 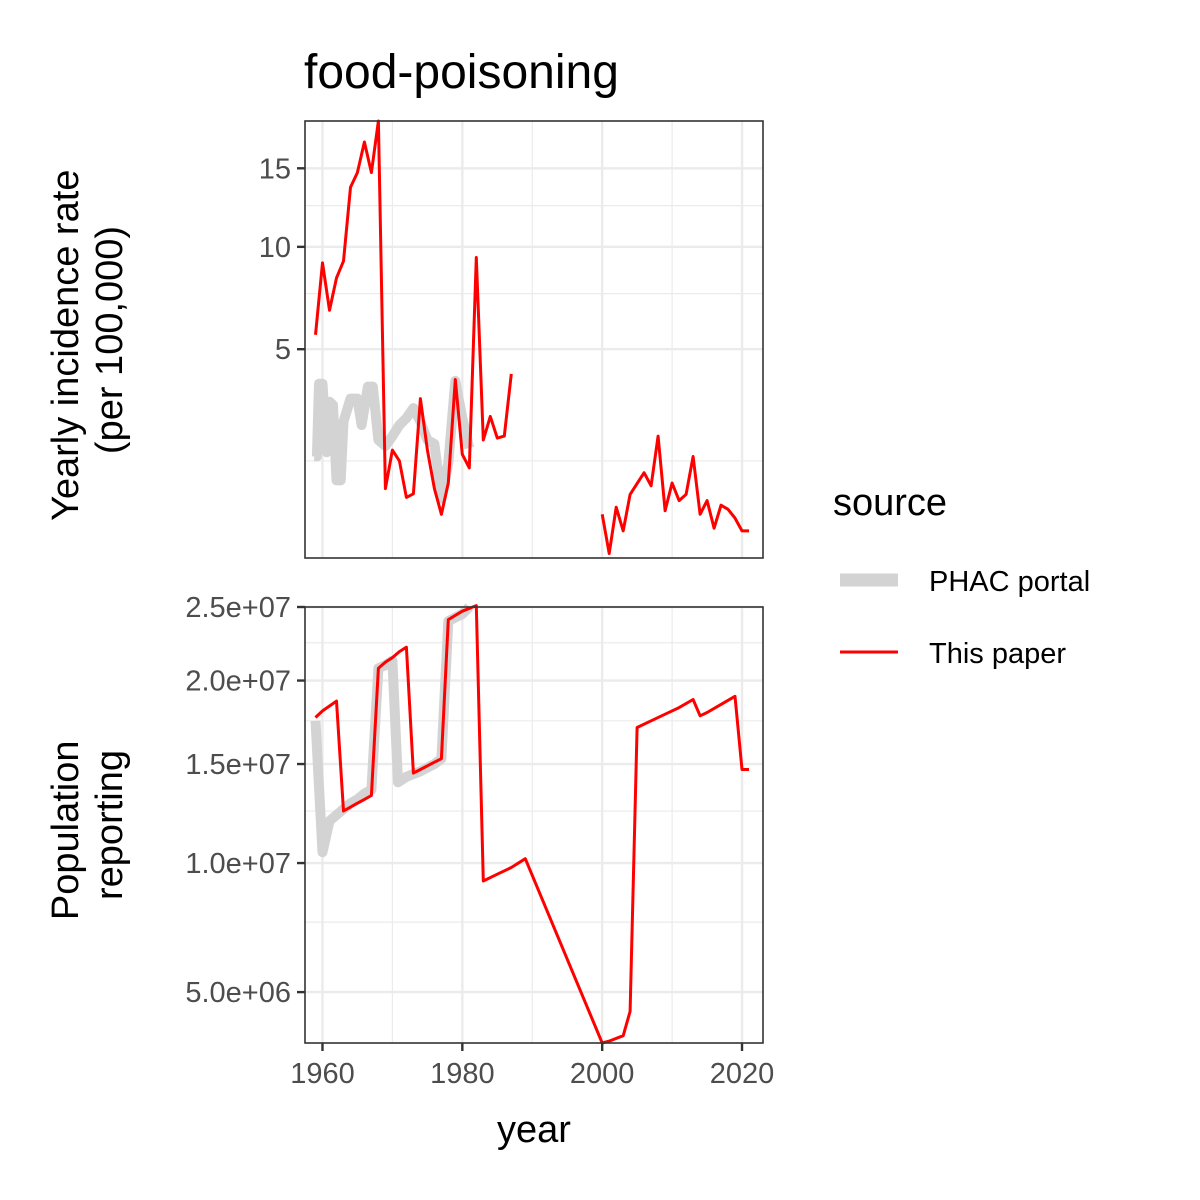 I want to click on x-axis: 1960 1980 2000 2020, so click(x=532, y=1066).